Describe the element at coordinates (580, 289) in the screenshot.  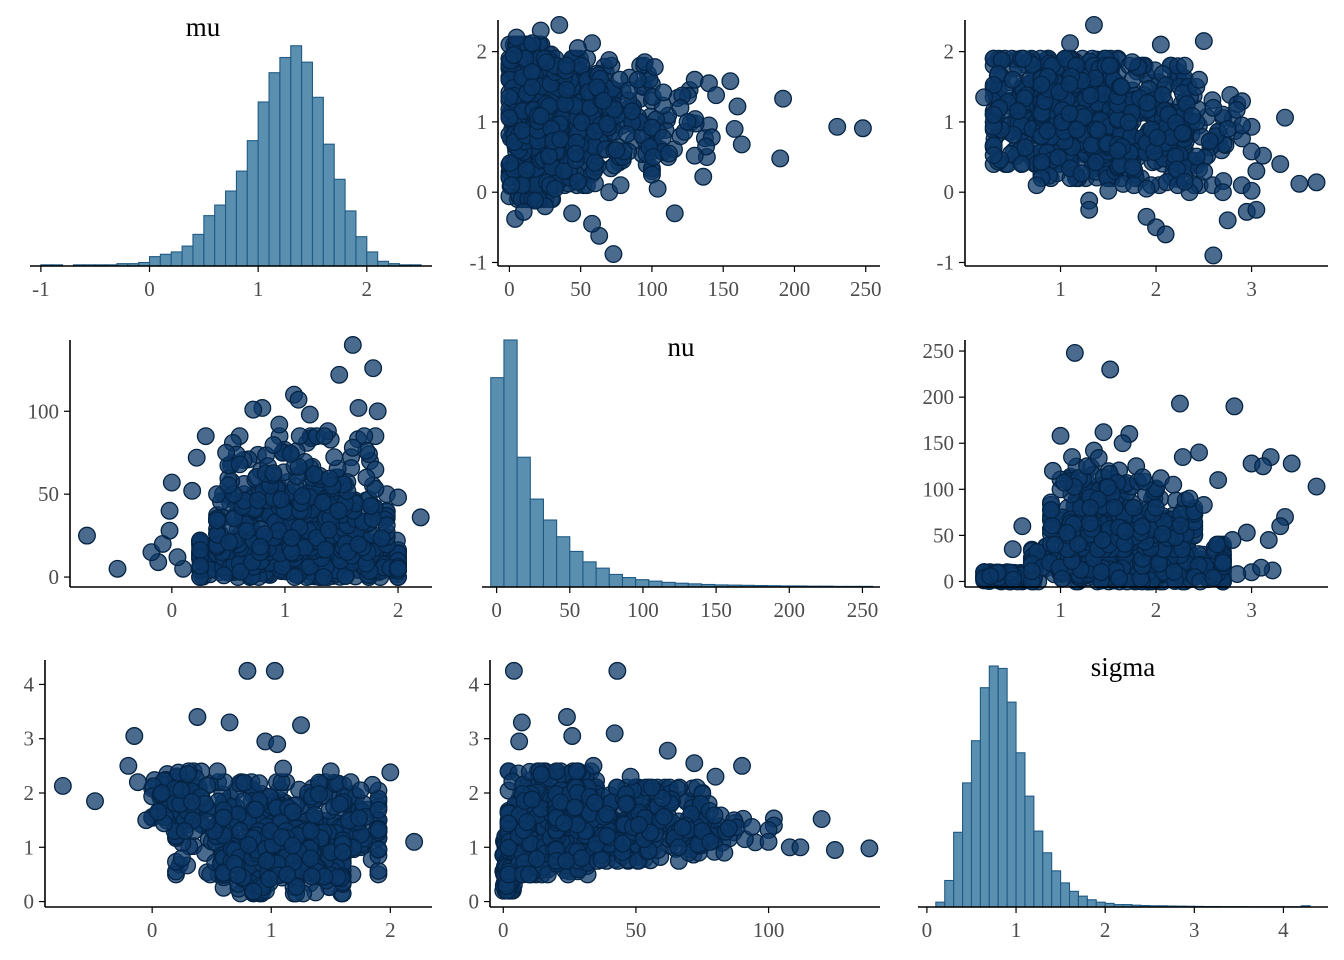
I see `mu-vs-nu-x-tick-label: 50` at that location.